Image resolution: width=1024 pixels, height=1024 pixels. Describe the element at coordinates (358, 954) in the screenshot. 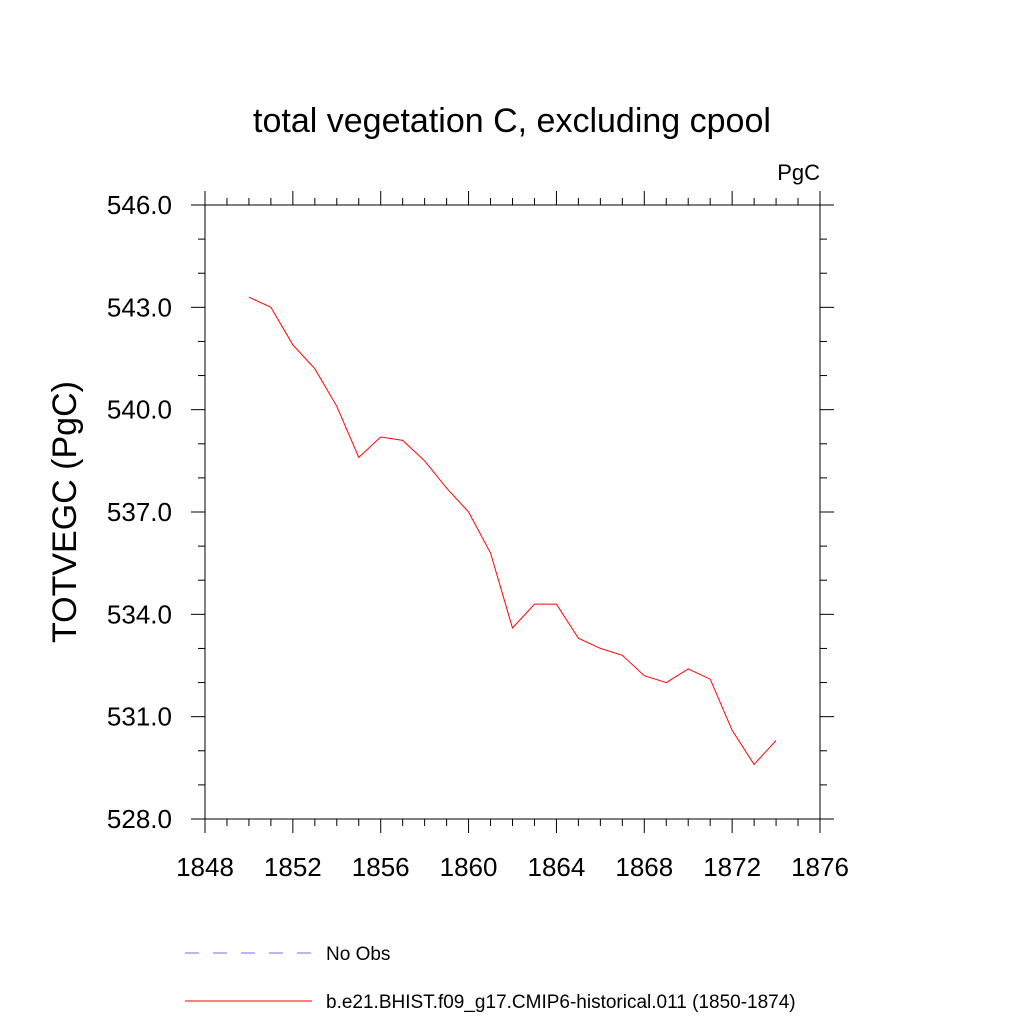

I see `legend-label-no-obs: No Obs` at that location.